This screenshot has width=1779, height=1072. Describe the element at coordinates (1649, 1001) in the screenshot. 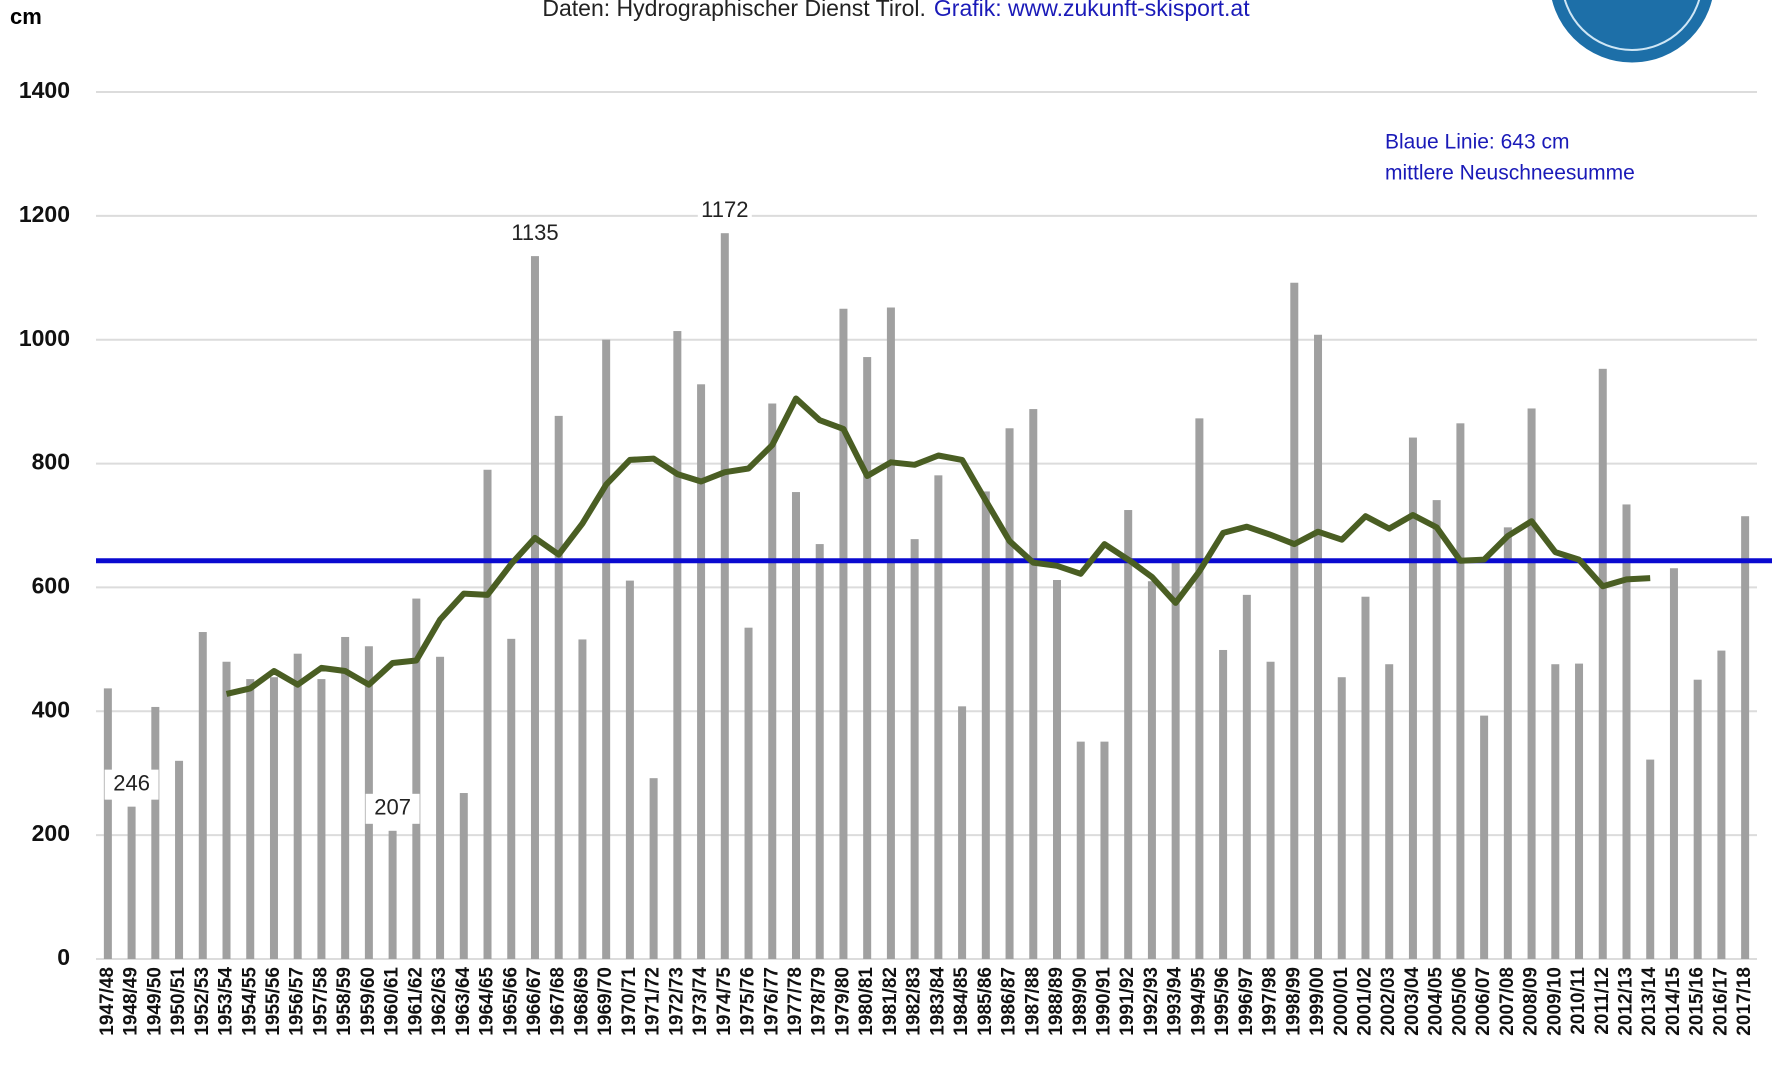

I see `x-tick-label: 2013/14` at that location.